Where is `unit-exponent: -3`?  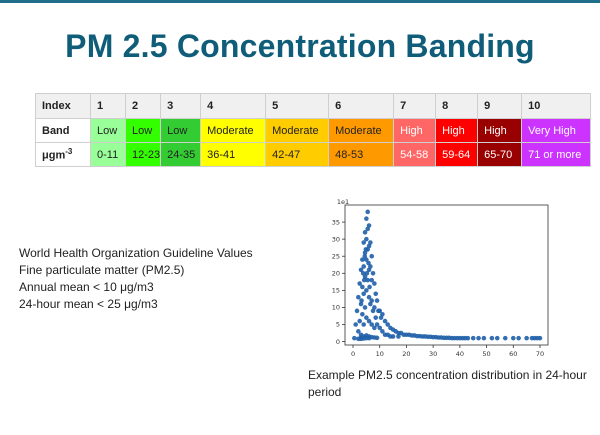
unit-exponent: -3 is located at coordinates (69, 152).